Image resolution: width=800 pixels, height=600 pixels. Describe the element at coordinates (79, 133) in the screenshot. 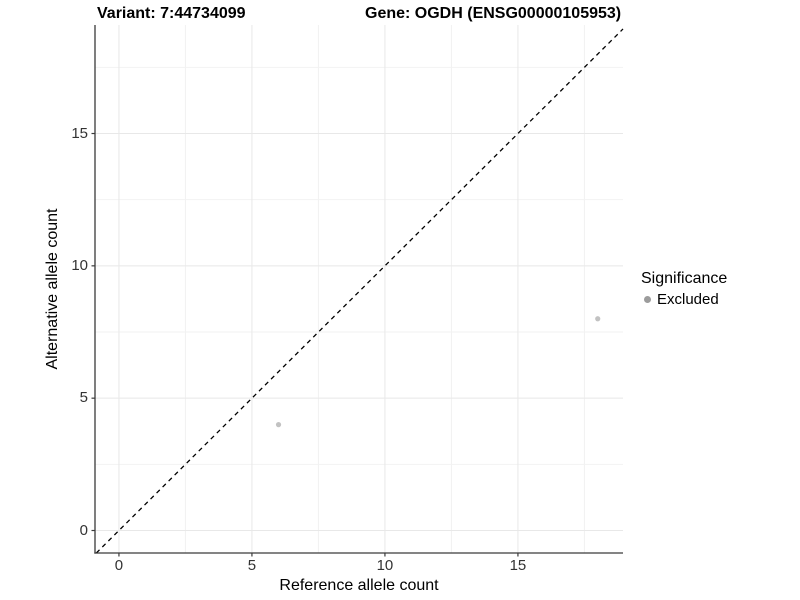

I see `y-tick-label: 15` at that location.